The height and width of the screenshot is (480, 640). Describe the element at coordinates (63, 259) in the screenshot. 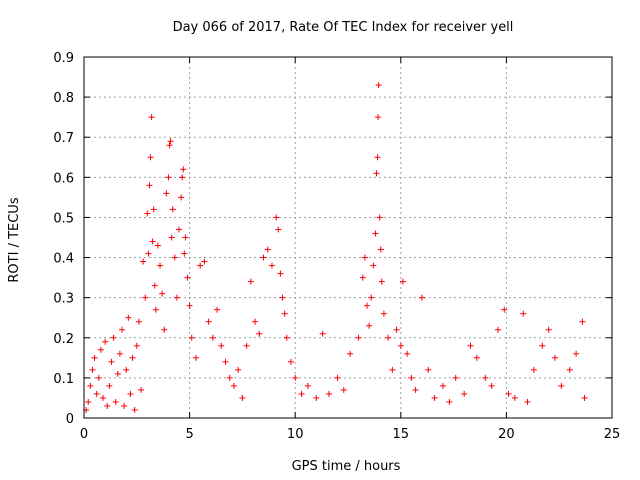

I see `y-tick-label: 0.4` at that location.